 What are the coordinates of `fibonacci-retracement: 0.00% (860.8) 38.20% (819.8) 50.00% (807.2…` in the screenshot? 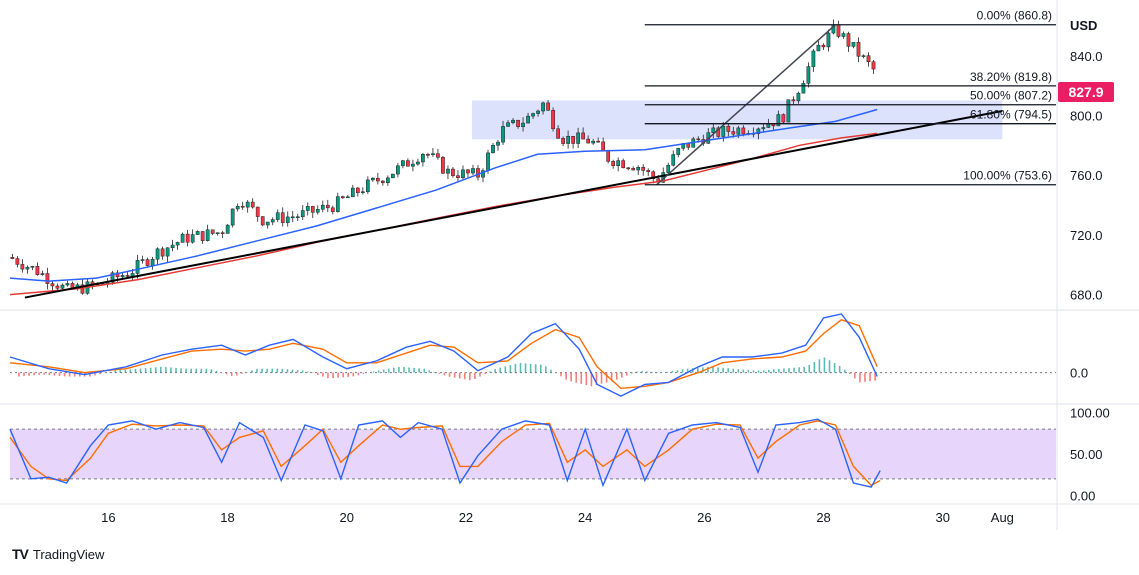 It's located at (850, 97).